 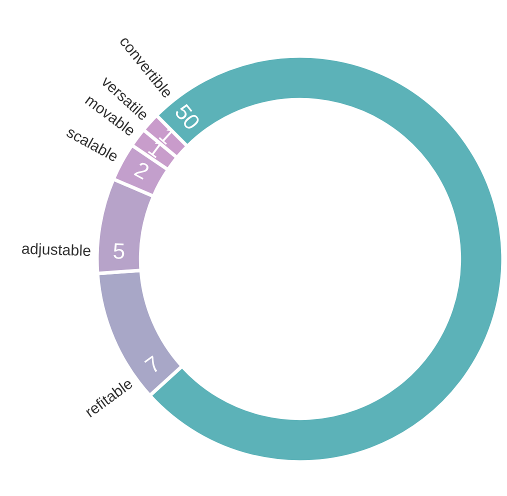 I want to click on slice-label: adjustable, so click(x=56, y=251).